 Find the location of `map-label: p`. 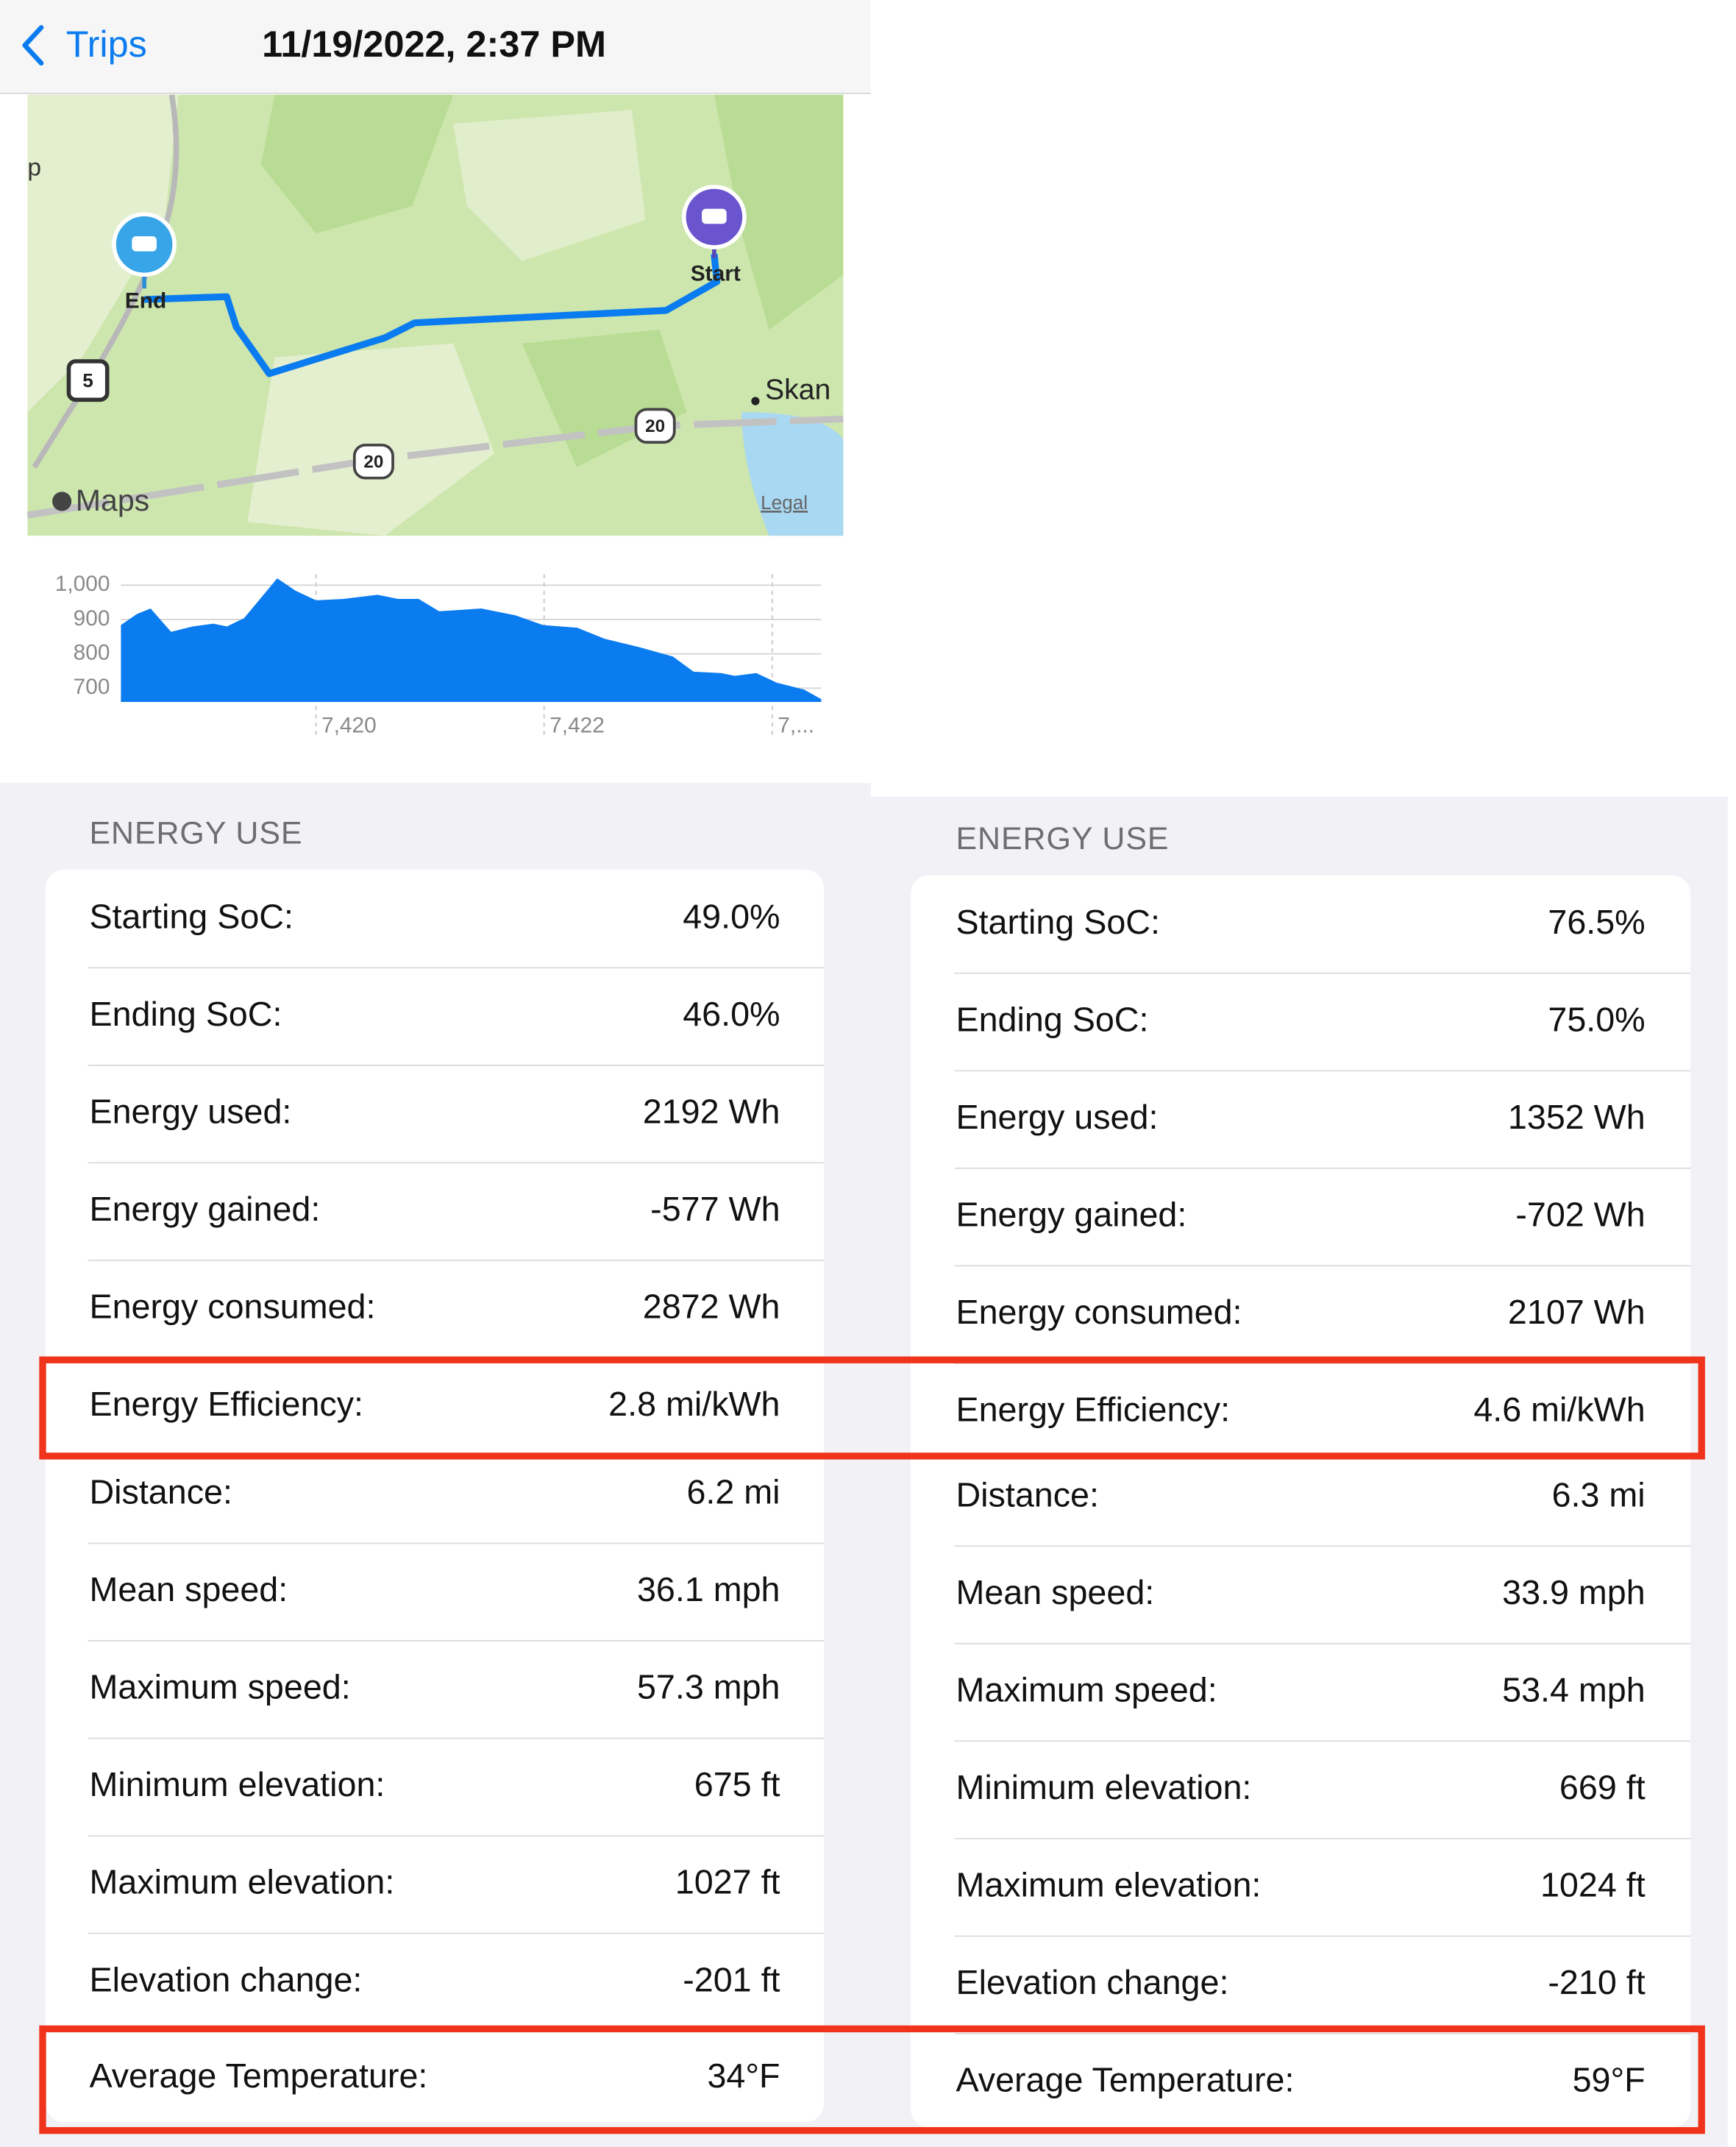

map-label: p is located at coordinates (34, 168).